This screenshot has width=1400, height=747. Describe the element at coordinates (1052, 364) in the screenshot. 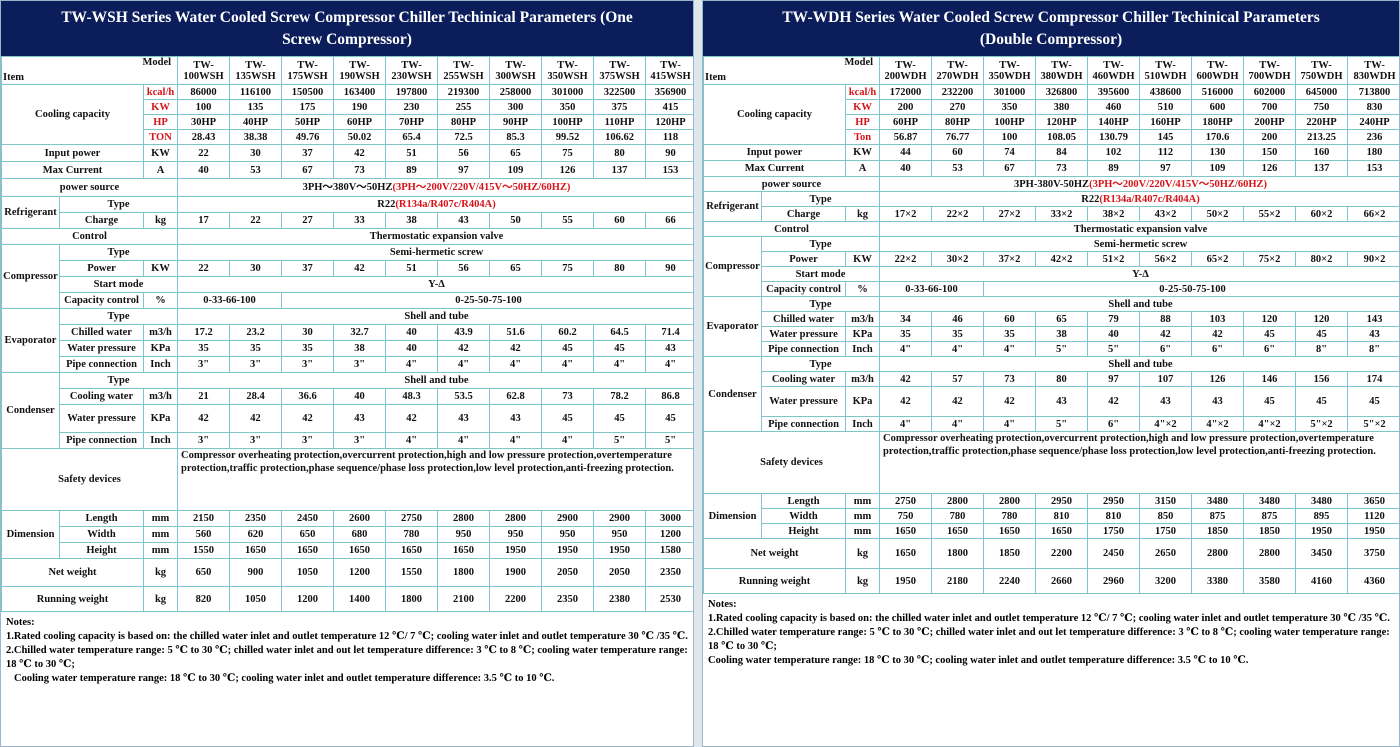

I see `condenser-type-row: Condenser Type Shell and tube` at that location.